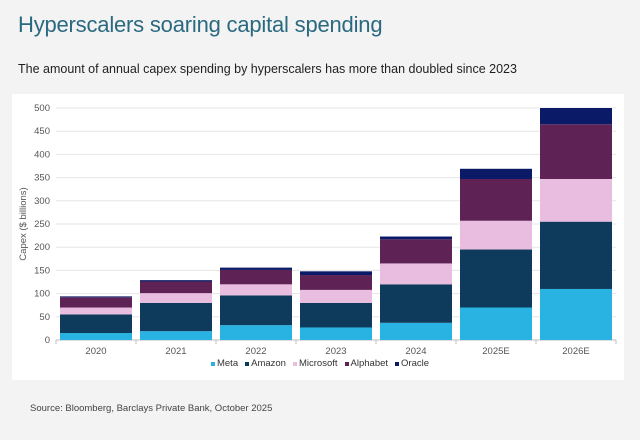  What do you see at coordinates (496, 278) in the screenshot?
I see `bar-segment-amazon-2025e` at bounding box center [496, 278].